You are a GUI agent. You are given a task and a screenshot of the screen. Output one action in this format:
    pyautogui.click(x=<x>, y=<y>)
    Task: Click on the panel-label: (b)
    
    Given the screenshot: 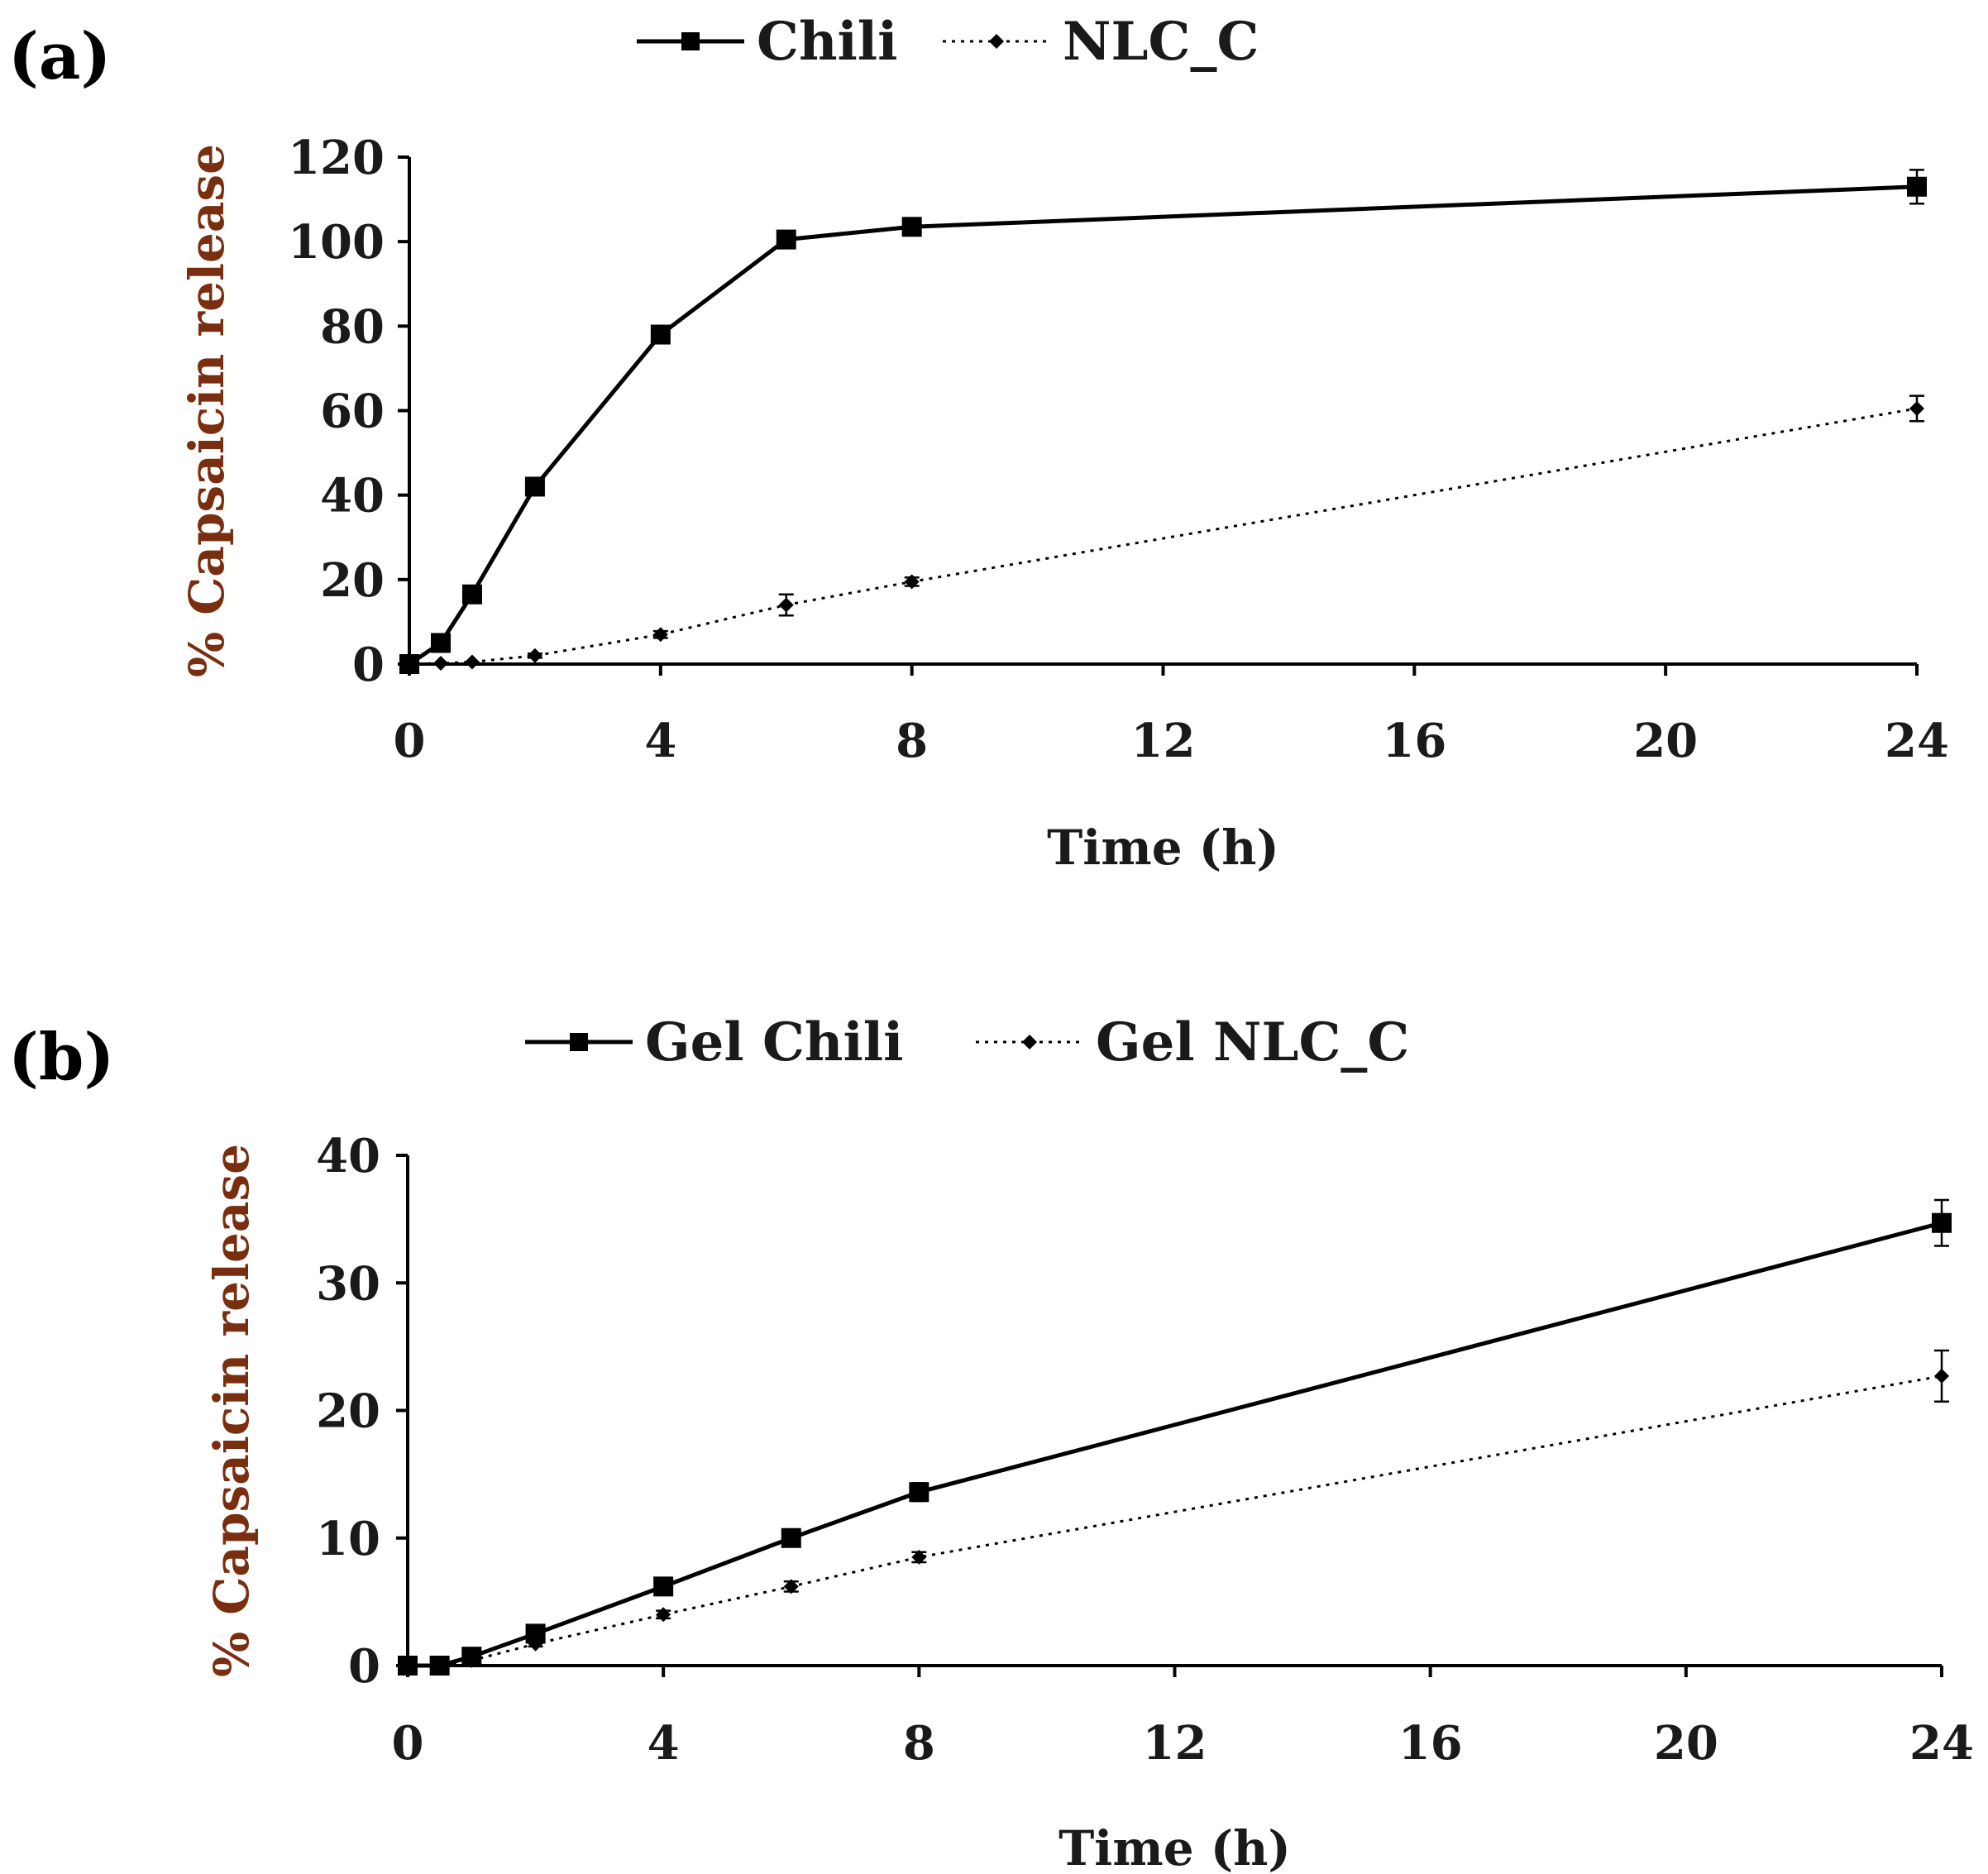 What is the action you would take?
    pyautogui.click(x=61, y=1057)
    